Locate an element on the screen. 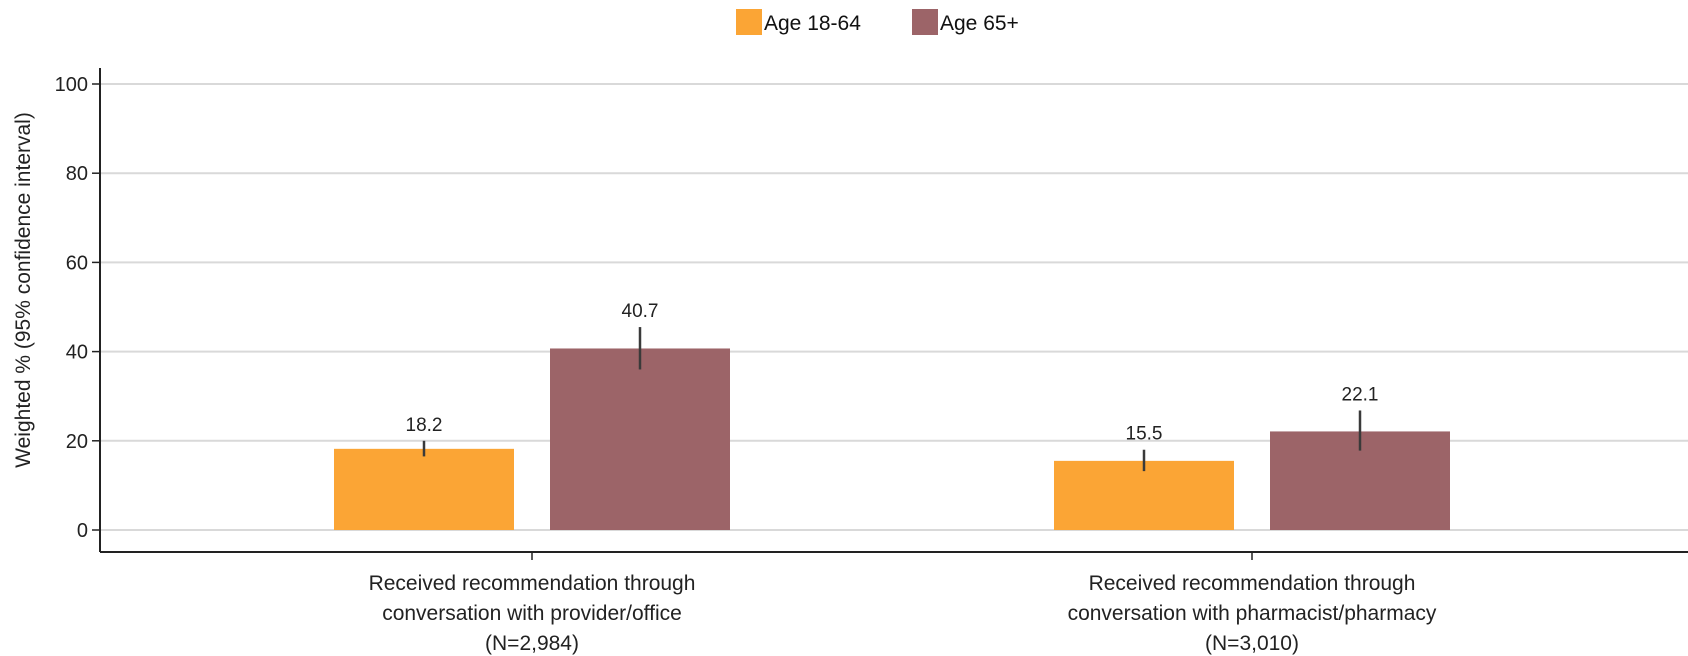 The height and width of the screenshot is (656, 1688). legend: Age 18-64 Age 65+ is located at coordinates (877, 22).